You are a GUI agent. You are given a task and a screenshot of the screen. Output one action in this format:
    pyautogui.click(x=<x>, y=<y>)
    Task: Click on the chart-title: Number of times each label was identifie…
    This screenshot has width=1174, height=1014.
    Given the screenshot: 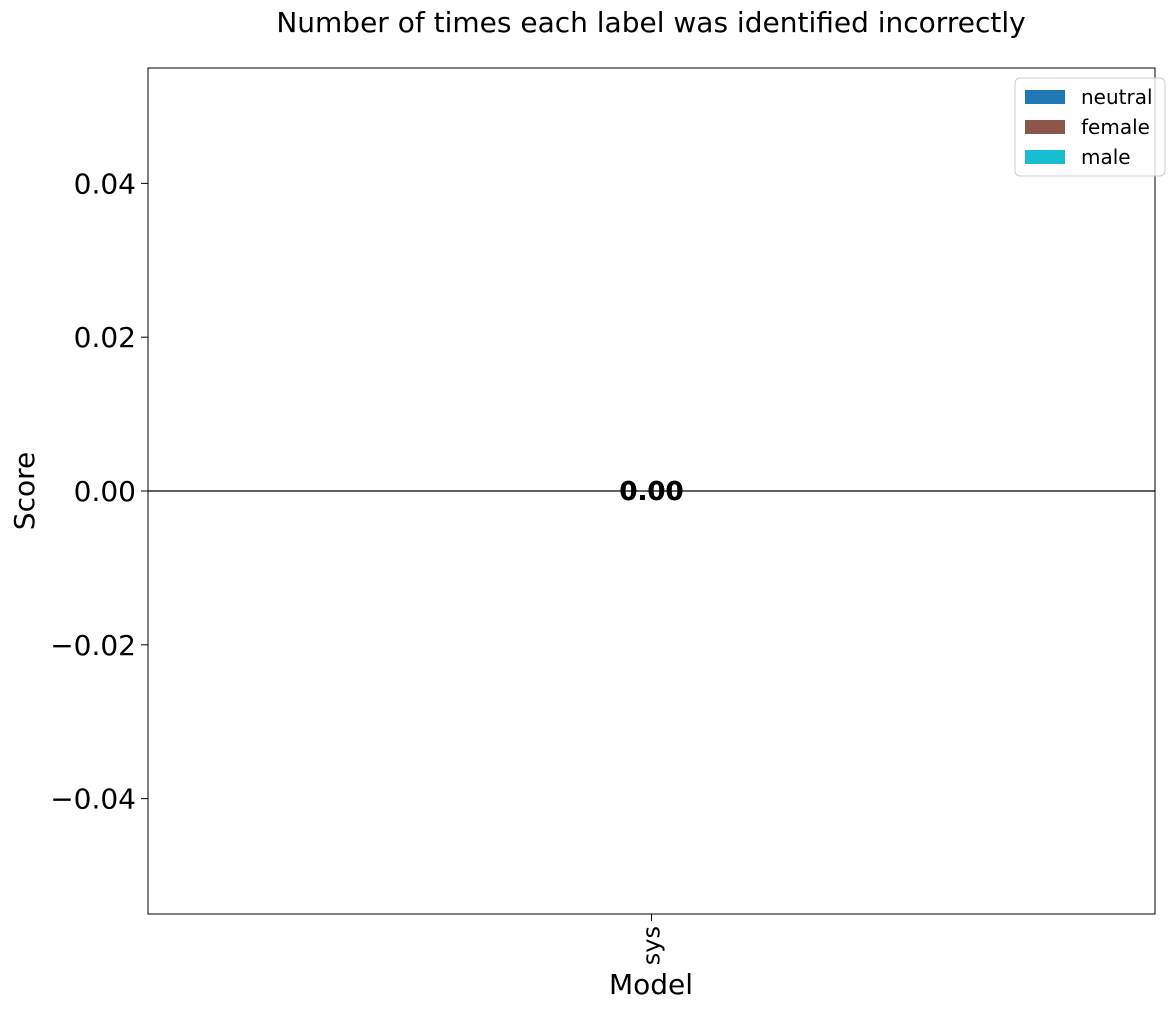 What is the action you would take?
    pyautogui.click(x=650, y=22)
    